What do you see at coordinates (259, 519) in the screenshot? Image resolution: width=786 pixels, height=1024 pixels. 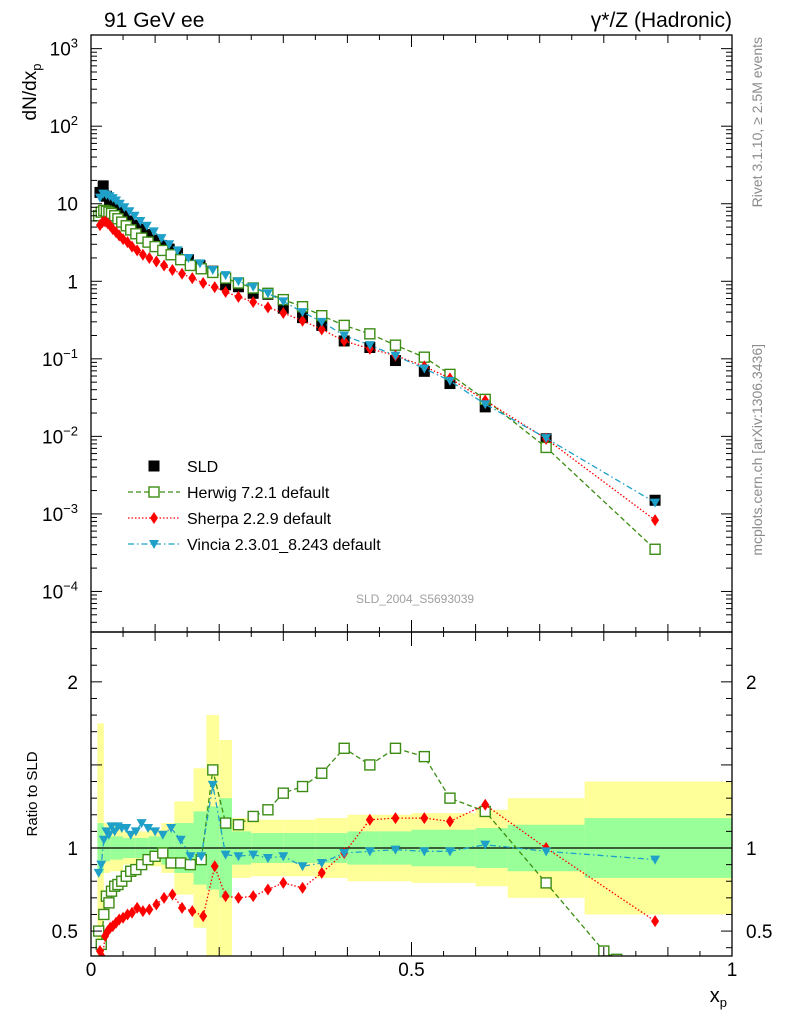 I see `legend-label-sherpa: Sherpa 2.2.9 default` at bounding box center [259, 519].